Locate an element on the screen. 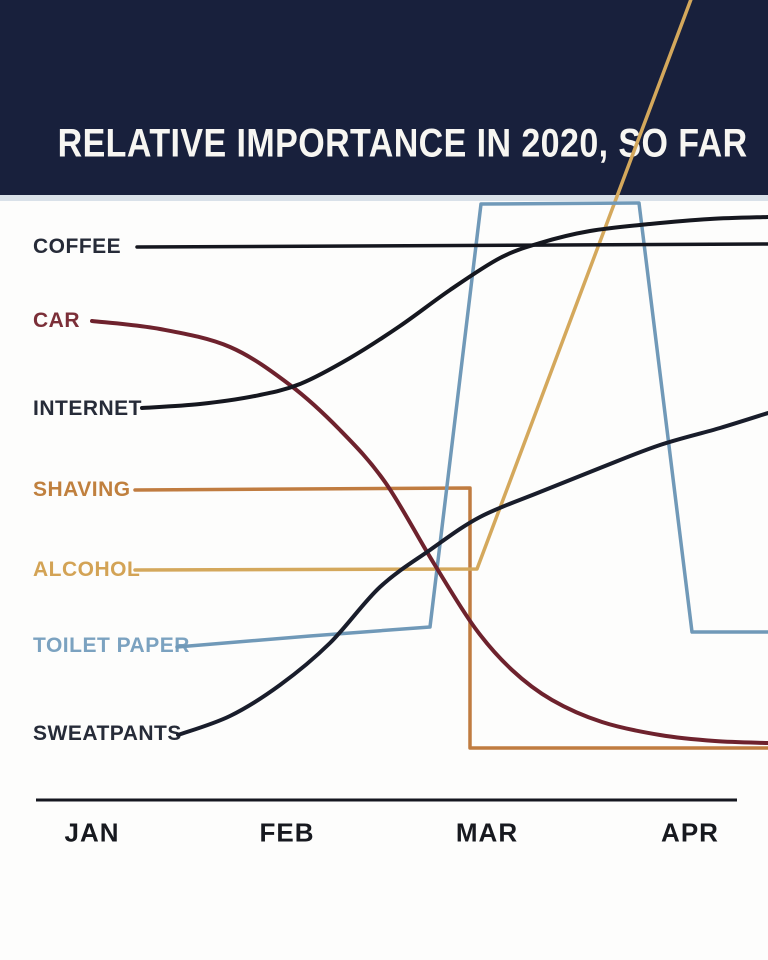 The height and width of the screenshot is (960, 768). series-label-toilet-paper: TOILET PAPER is located at coordinates (111, 645).